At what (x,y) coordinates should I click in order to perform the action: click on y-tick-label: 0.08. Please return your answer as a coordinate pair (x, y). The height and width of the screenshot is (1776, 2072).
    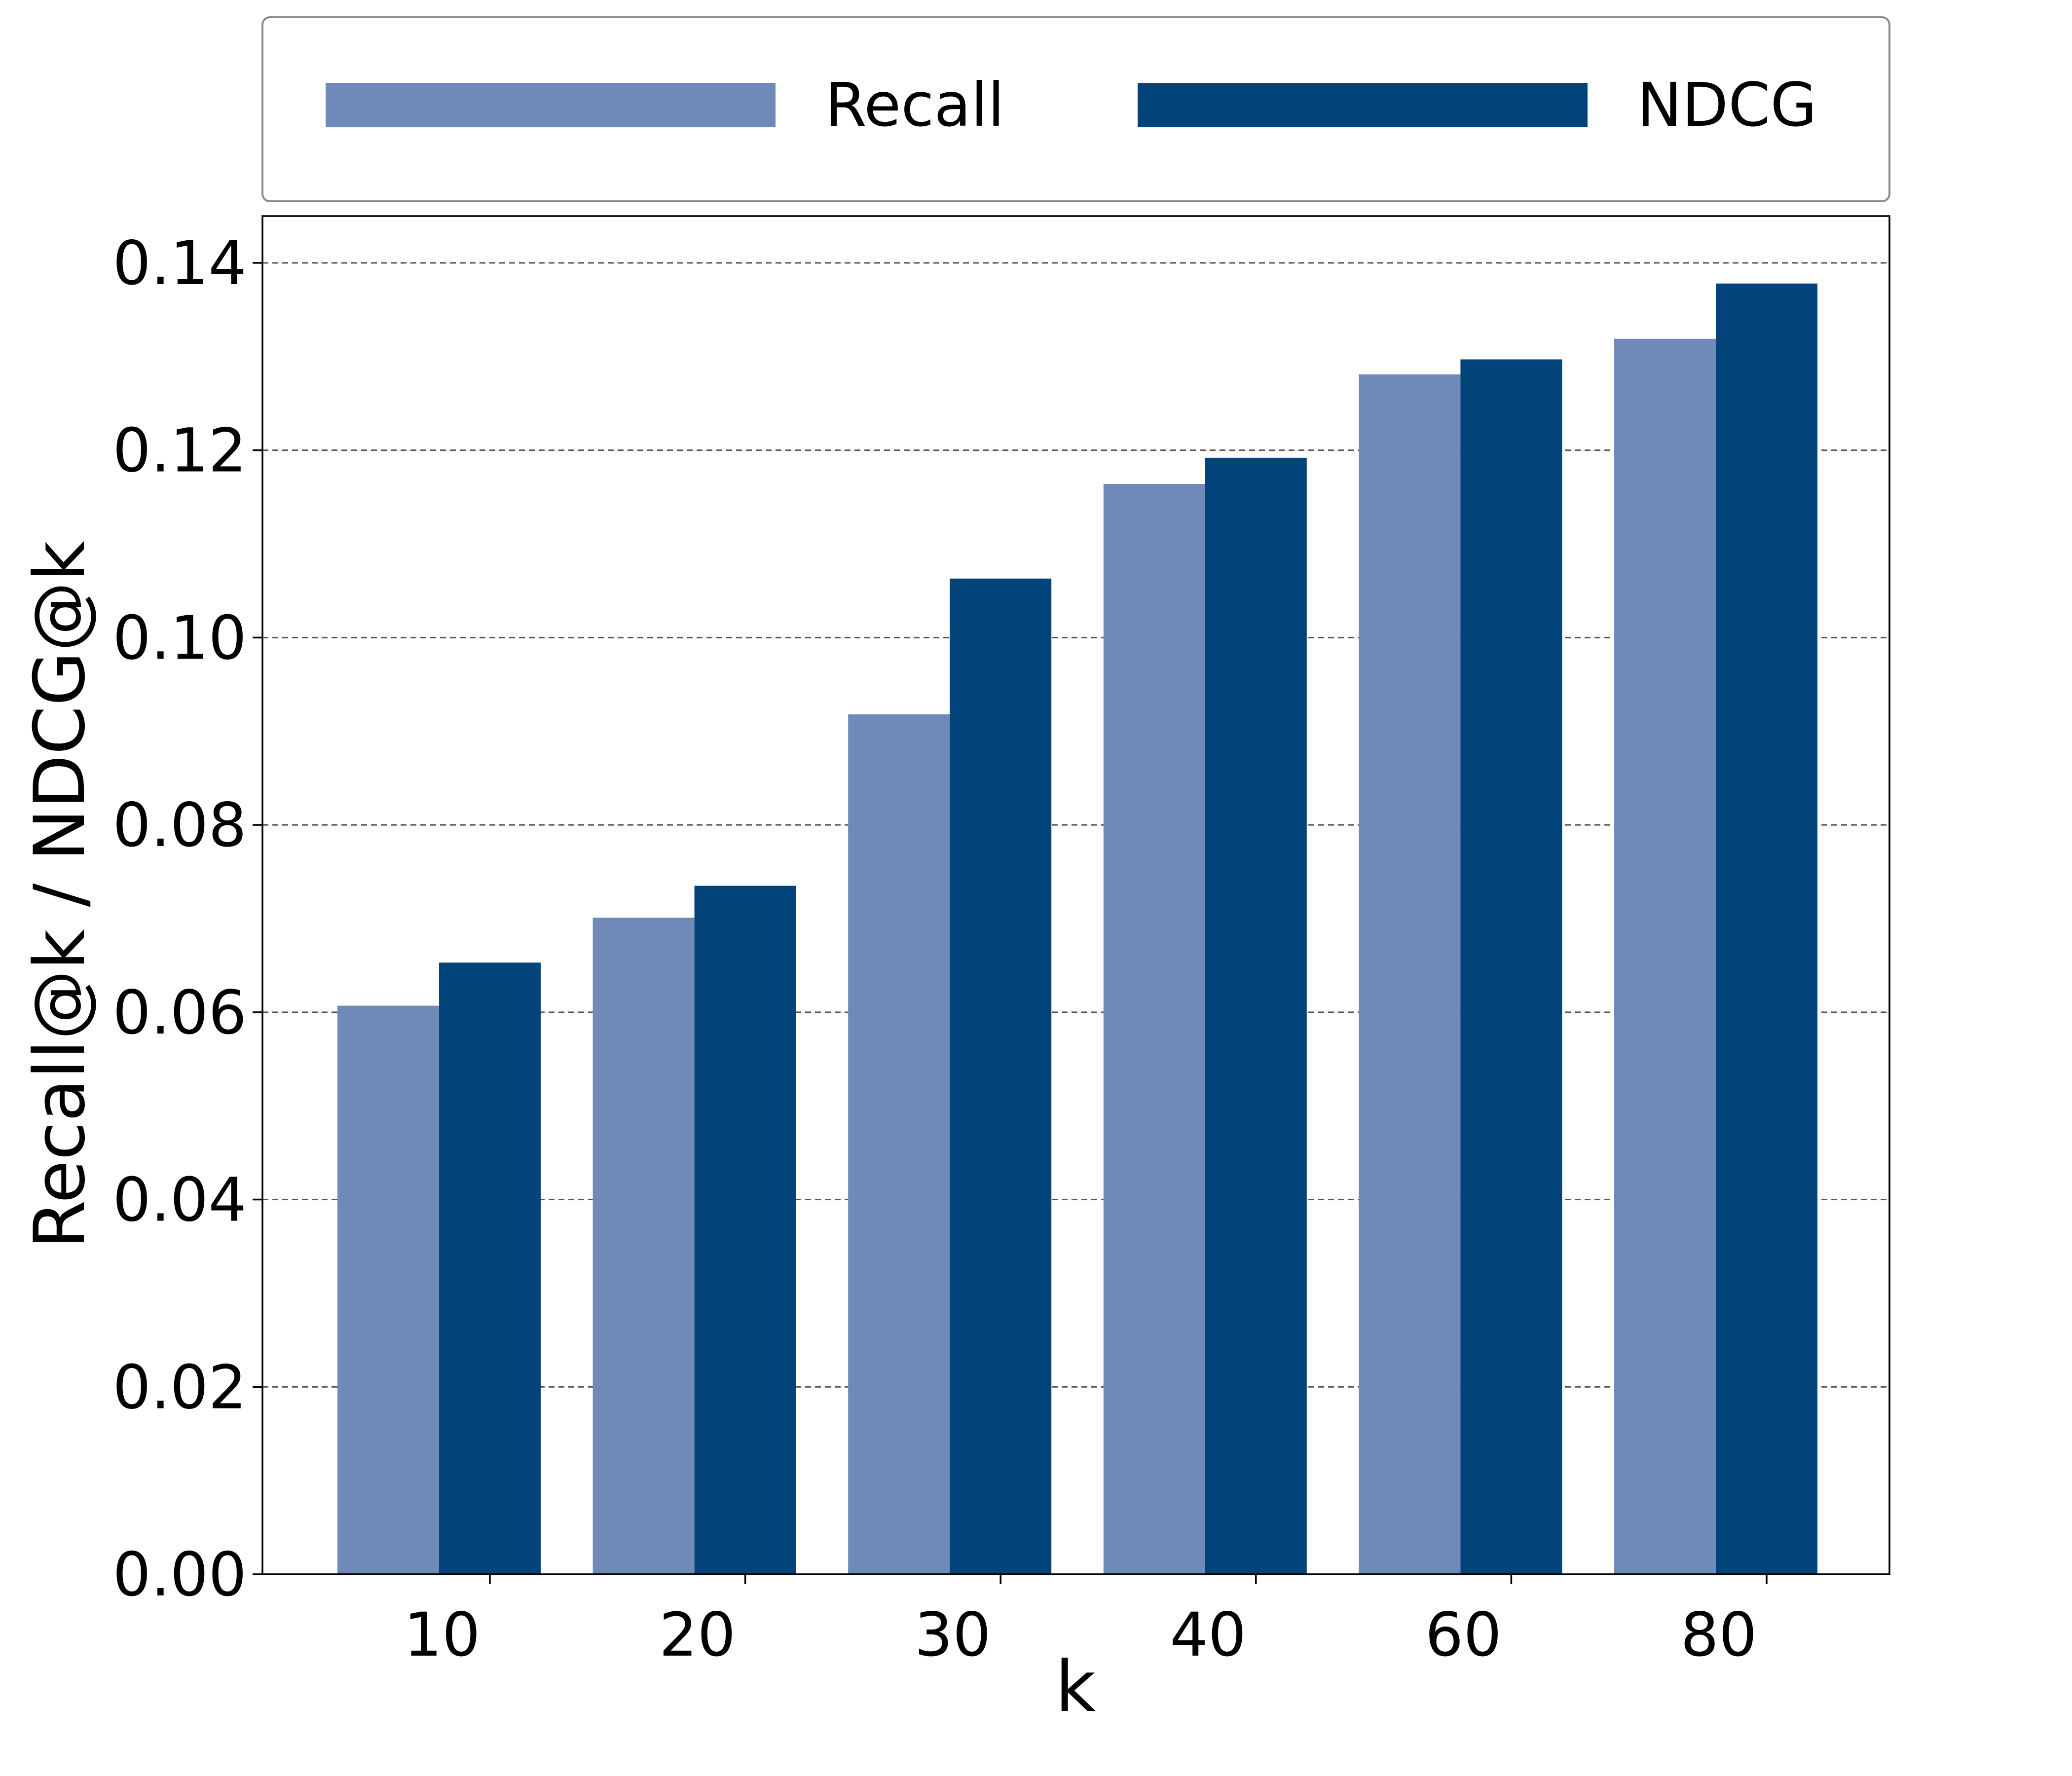
    Looking at the image, I should click on (179, 825).